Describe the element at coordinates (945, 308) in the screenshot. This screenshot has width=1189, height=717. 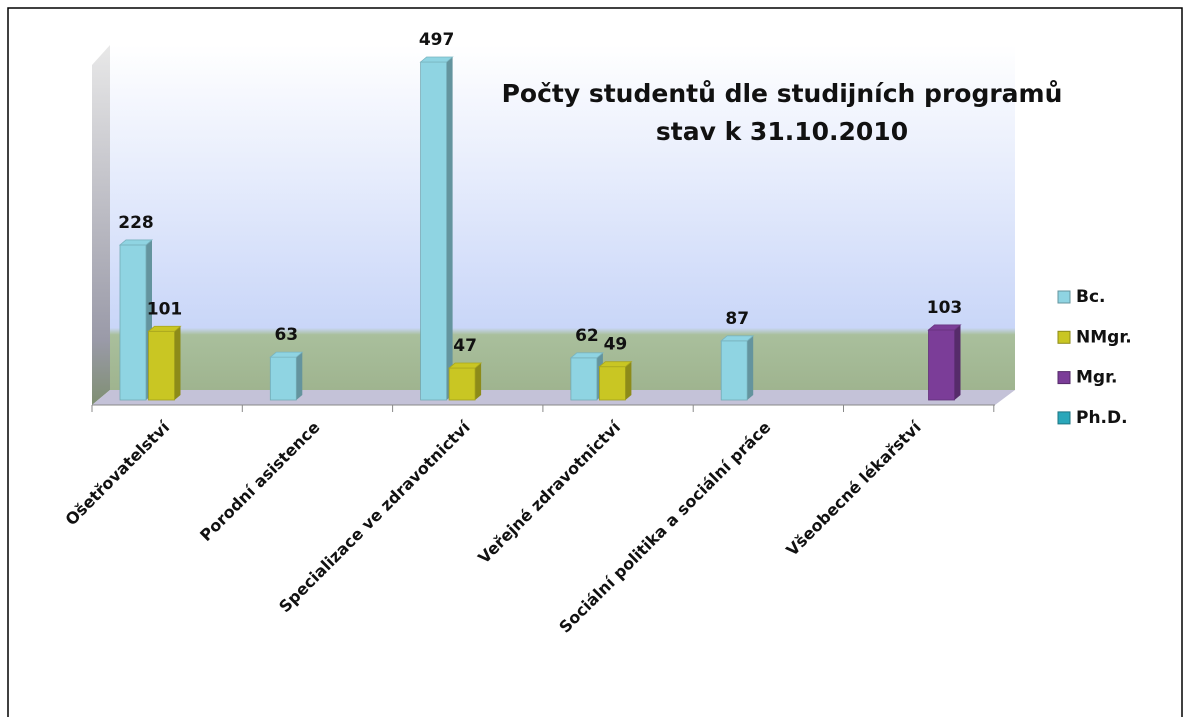
I see `data-label: 103` at that location.